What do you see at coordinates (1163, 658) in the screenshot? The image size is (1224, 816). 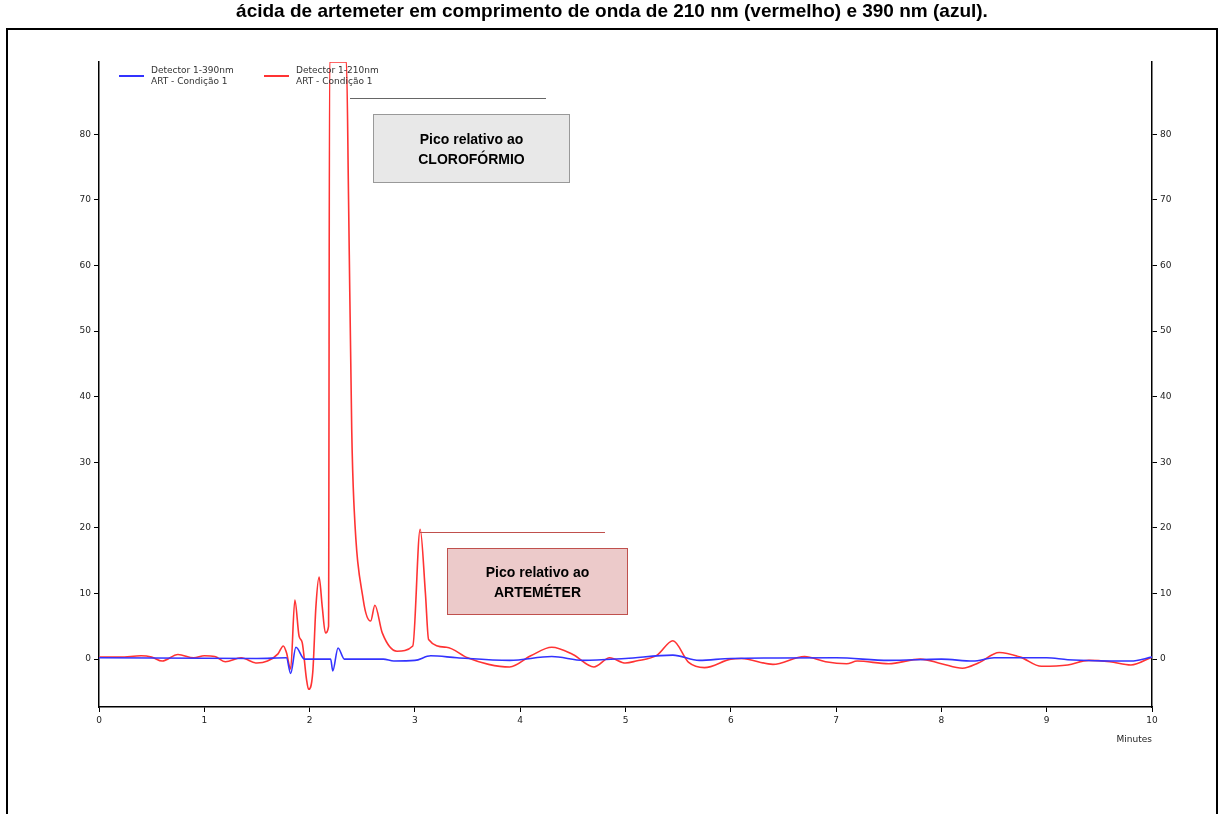 I see `y2-tick-label: 0` at bounding box center [1163, 658].